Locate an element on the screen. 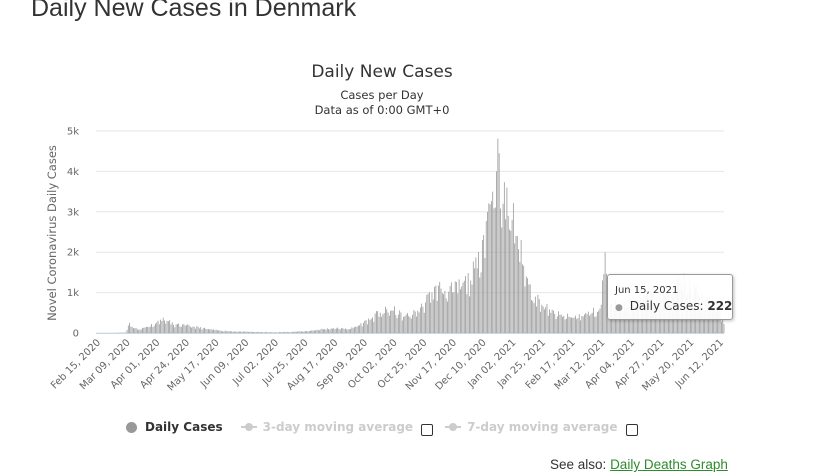  page-title: Daily New Cases in Denmark is located at coordinates (194, 11).